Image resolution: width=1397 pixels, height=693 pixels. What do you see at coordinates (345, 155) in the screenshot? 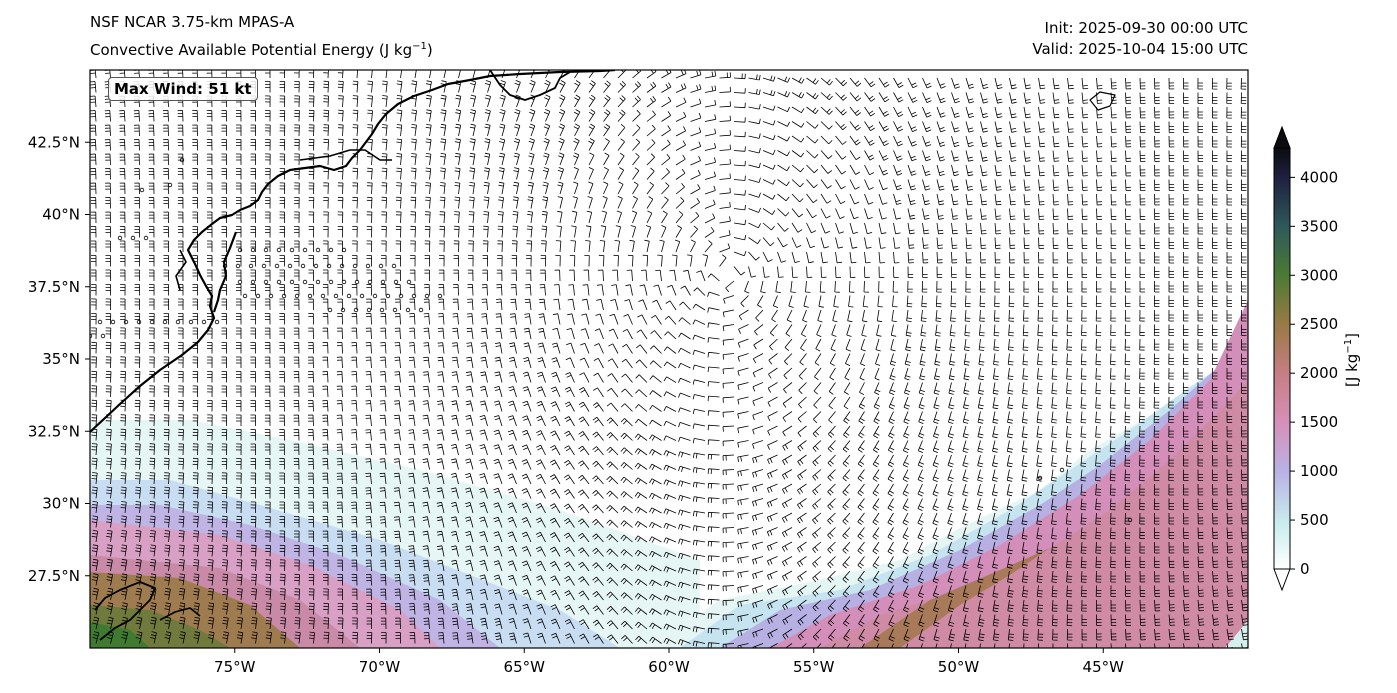
I see `long-island` at bounding box center [345, 155].